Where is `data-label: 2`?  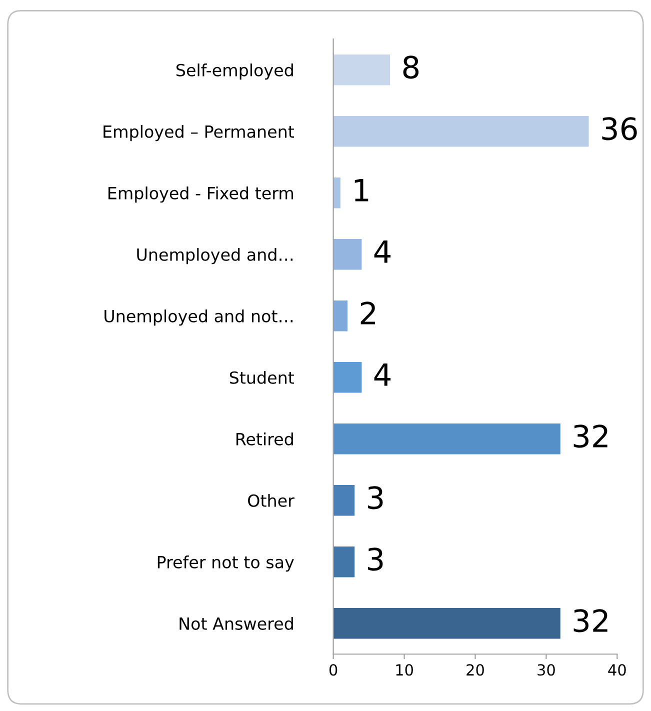
data-label: 2 is located at coordinates (367, 313).